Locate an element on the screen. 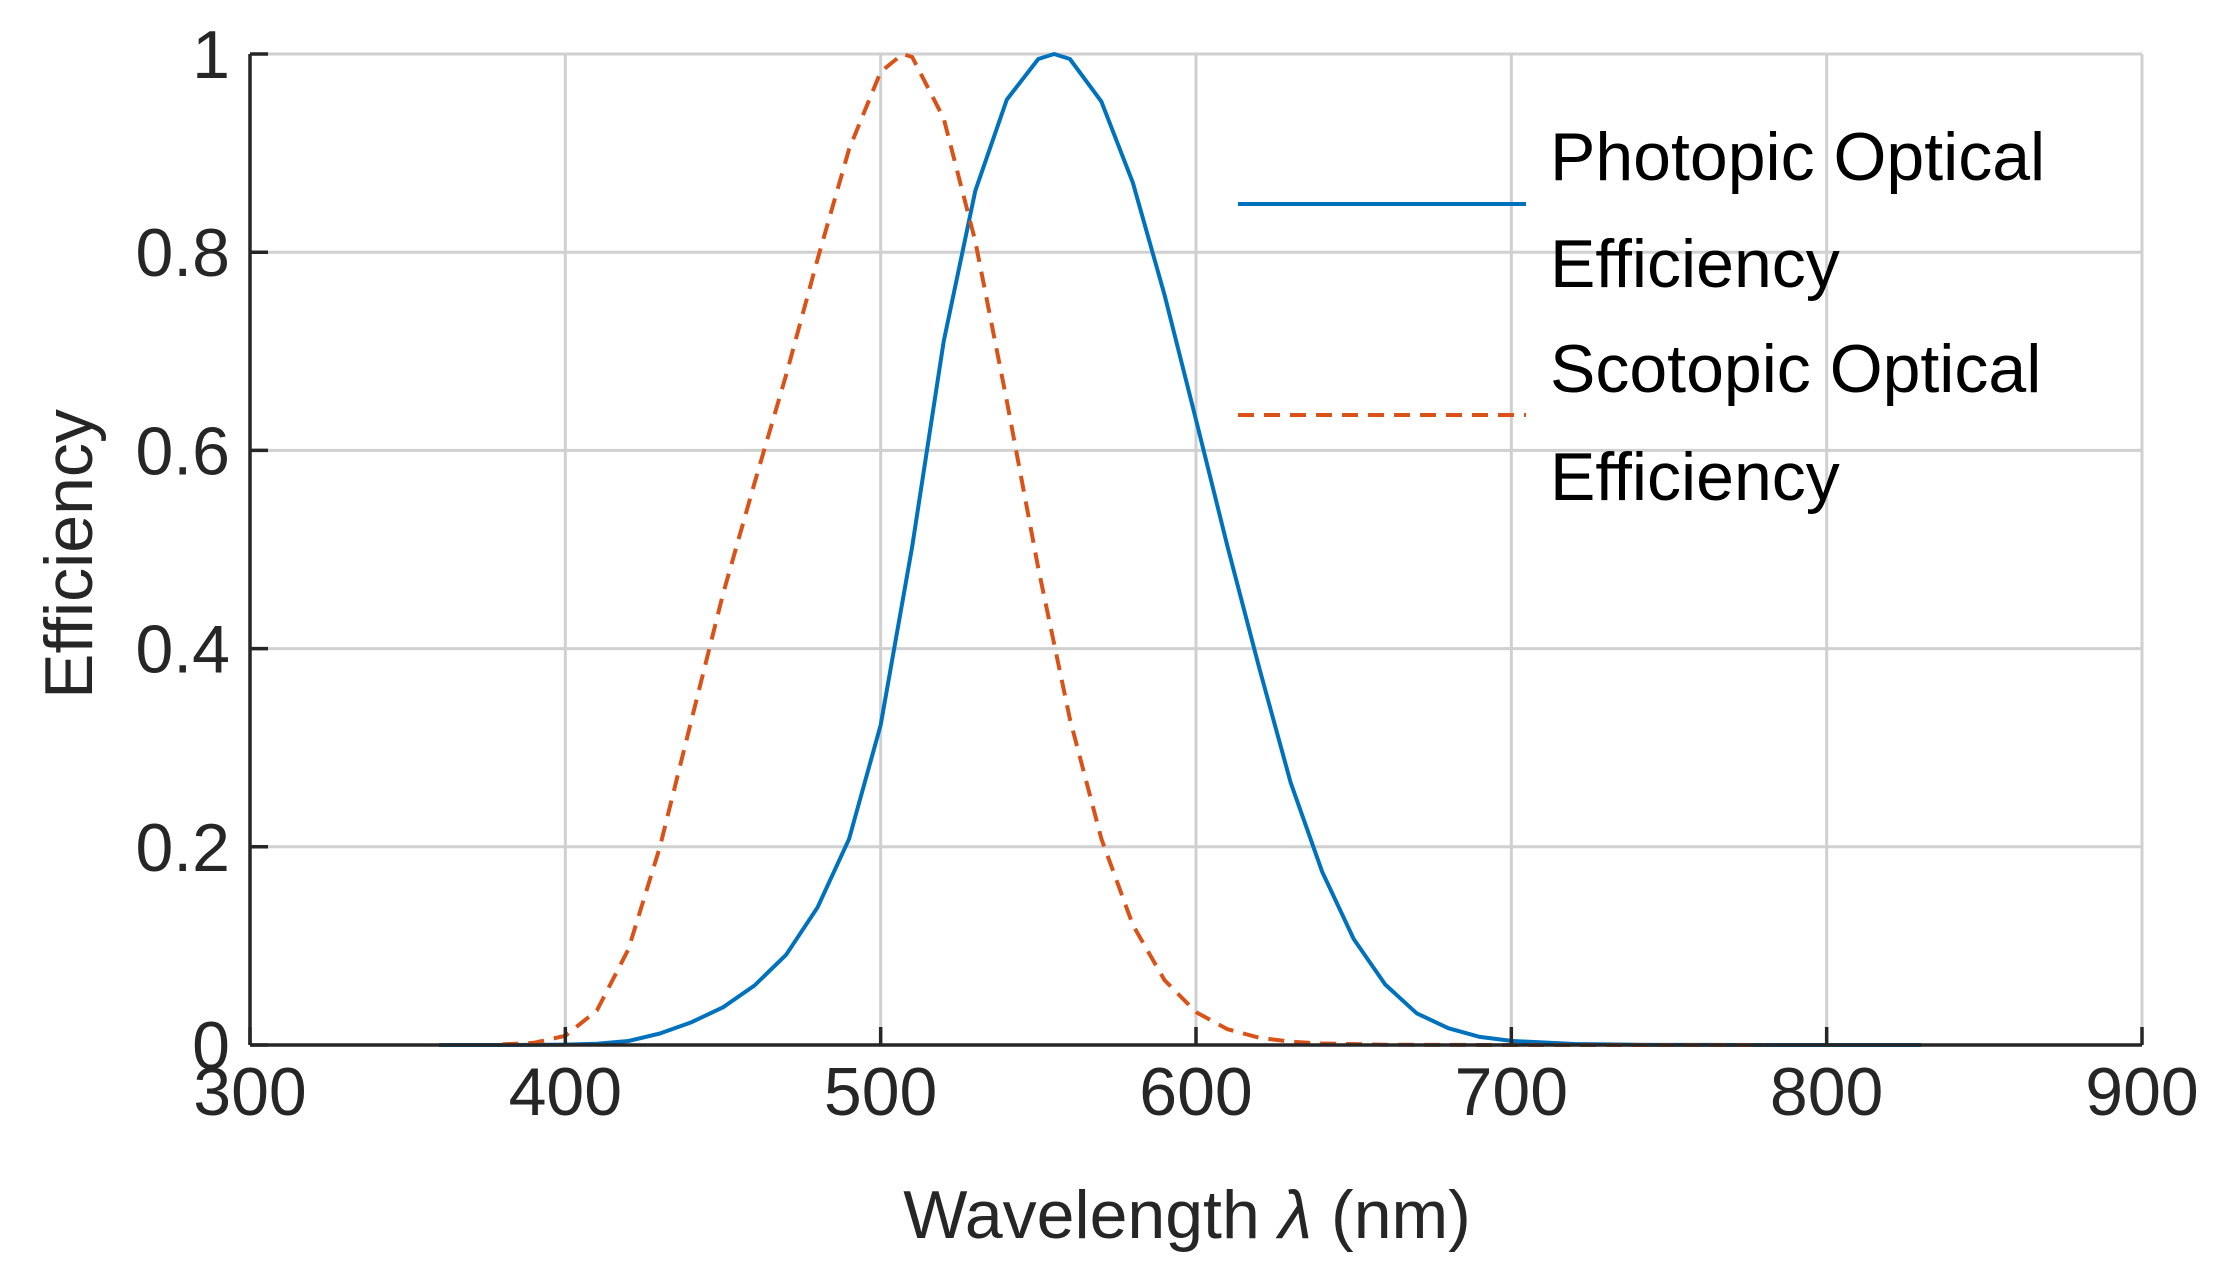  y-tick-label: 0.6 is located at coordinates (182, 451).